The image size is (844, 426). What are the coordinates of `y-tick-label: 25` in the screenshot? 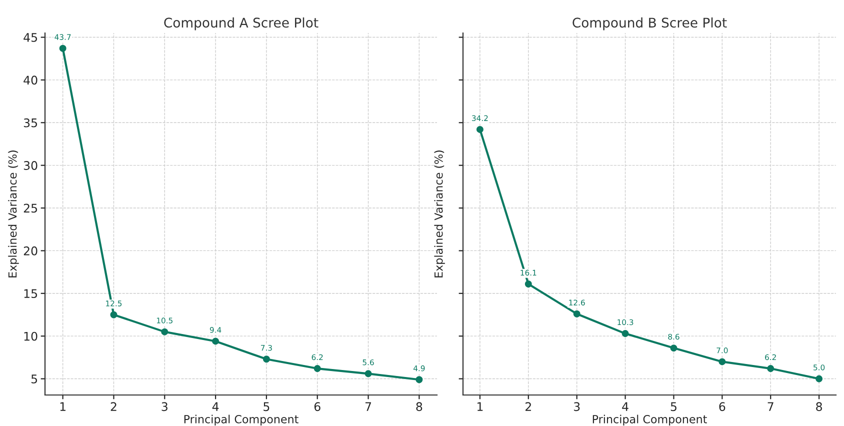 It's located at (31, 208).